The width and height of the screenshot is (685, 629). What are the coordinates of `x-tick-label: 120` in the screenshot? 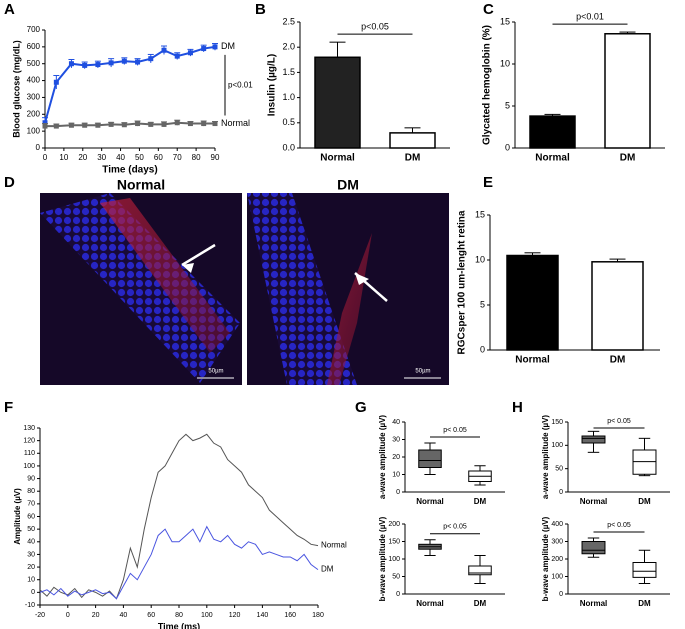 It's located at (235, 615).